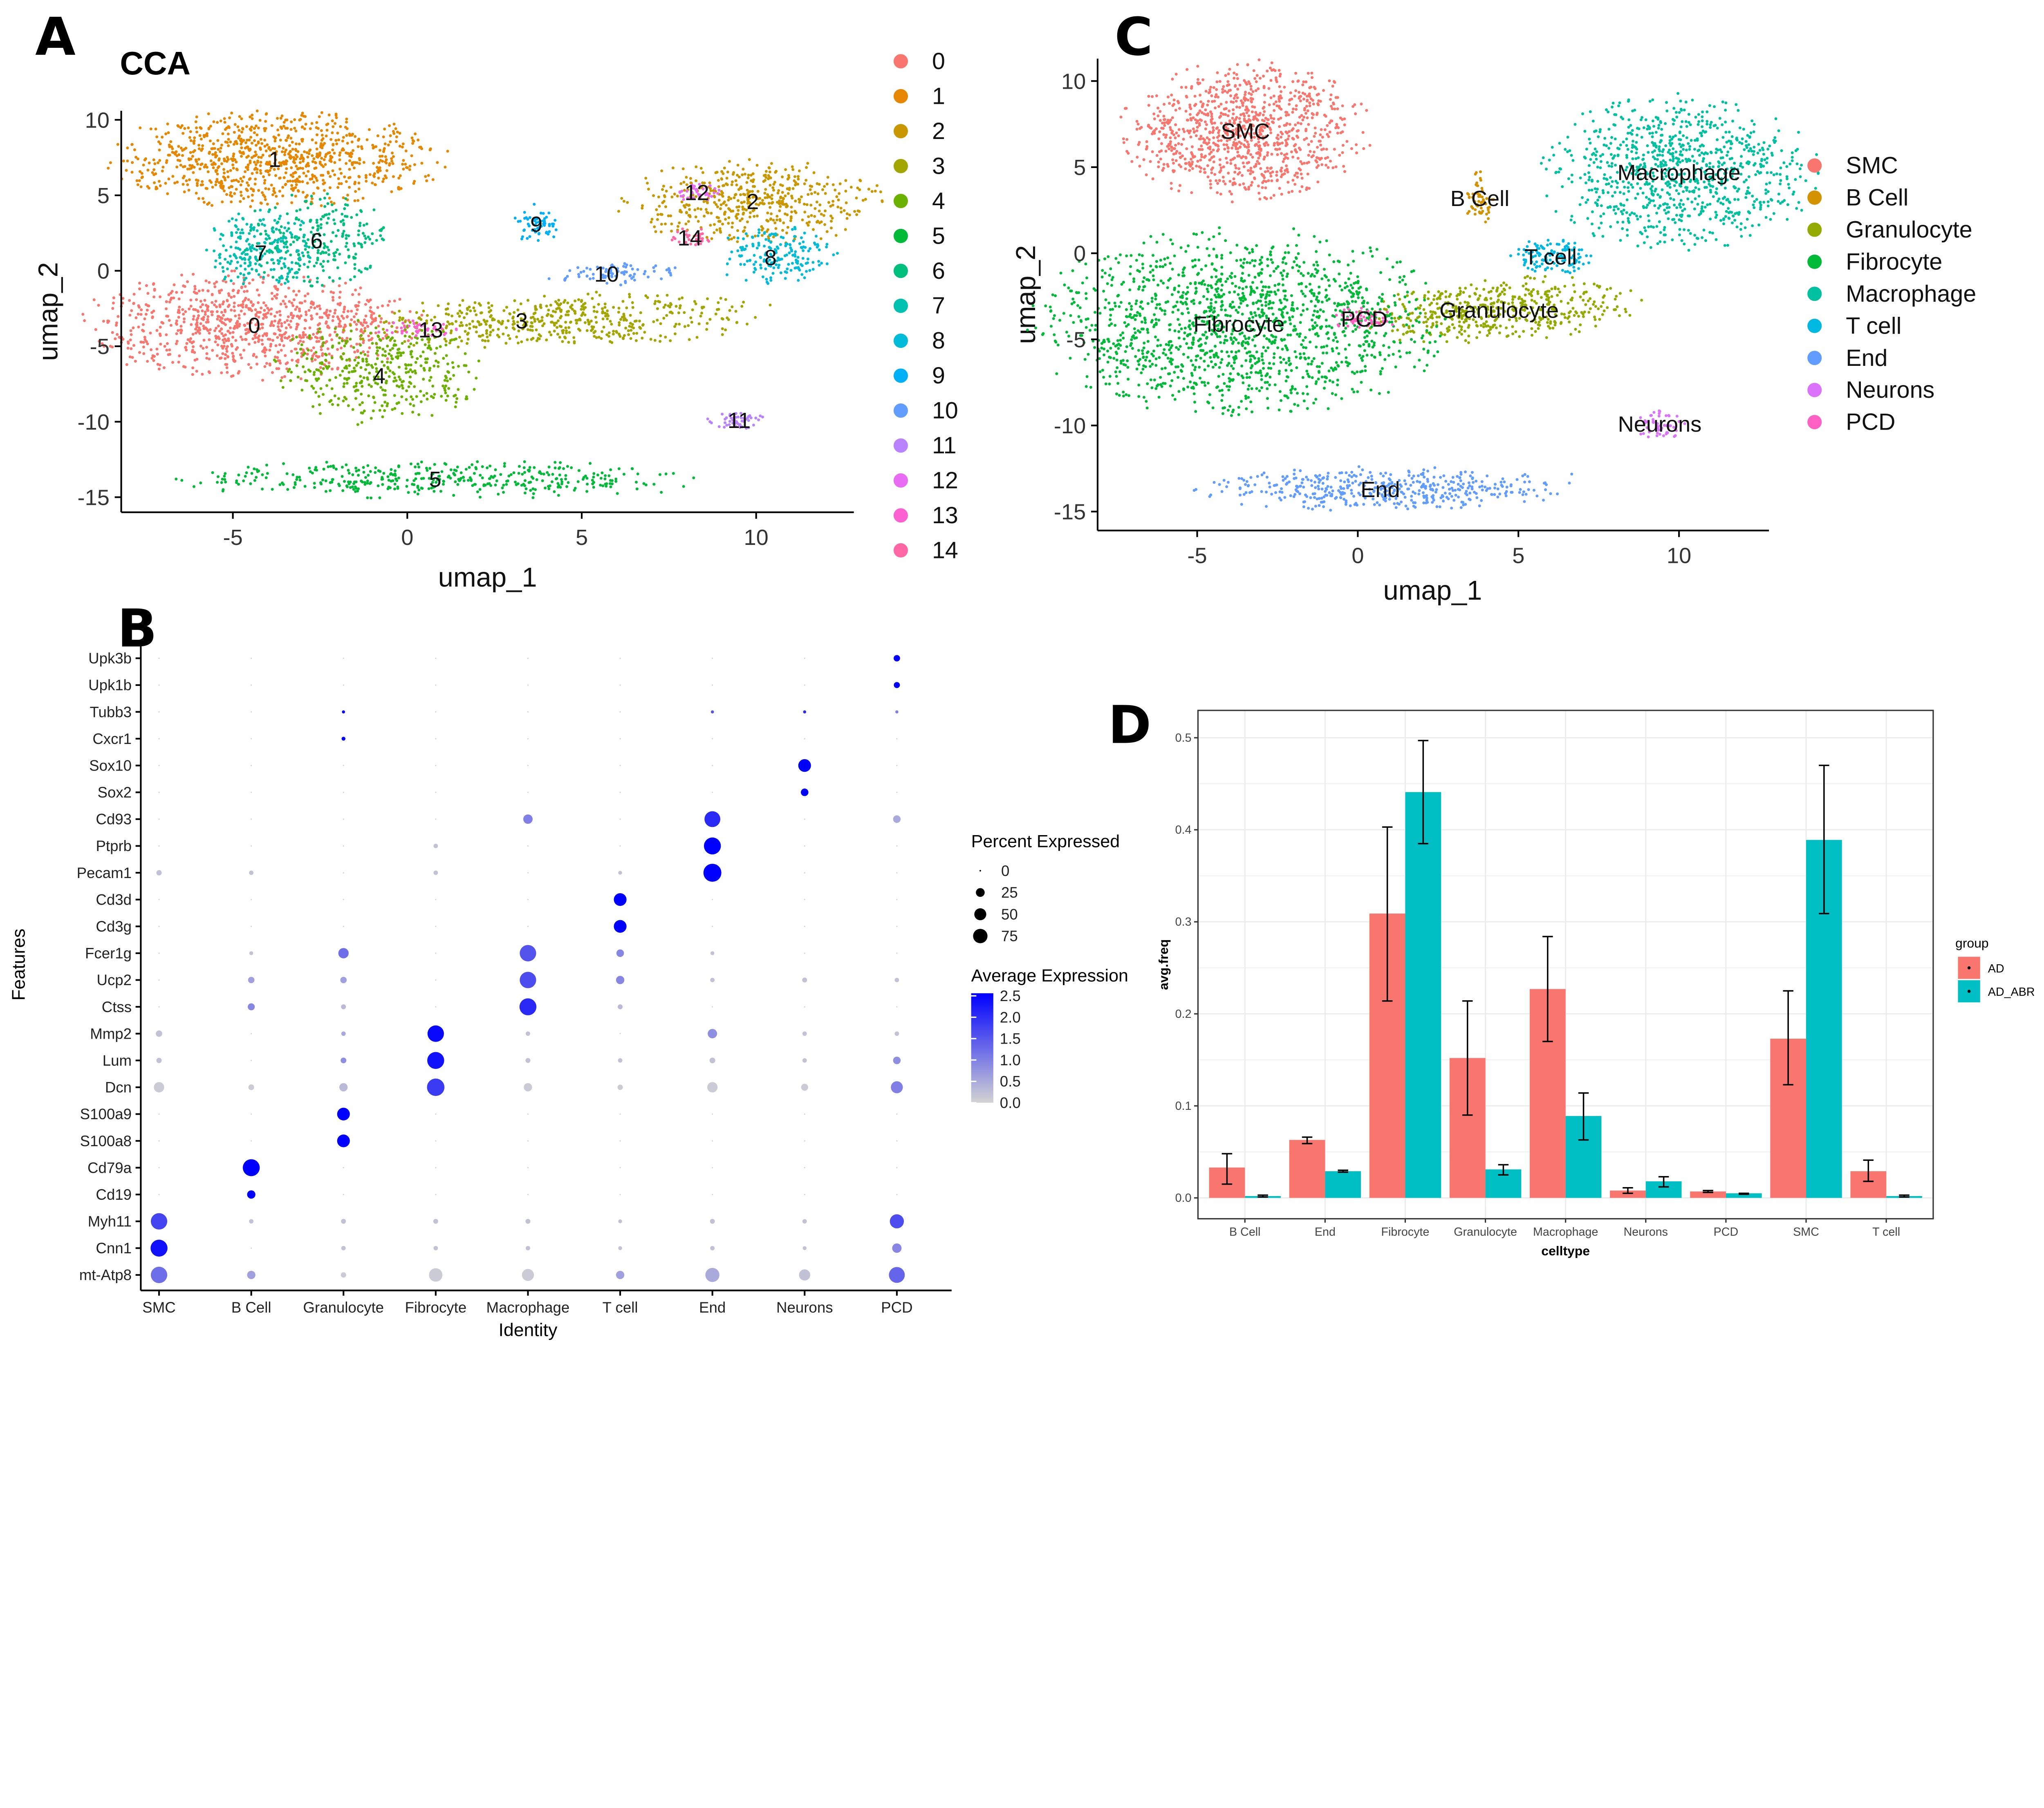  I want to click on legend-label: 2, so click(938, 131).